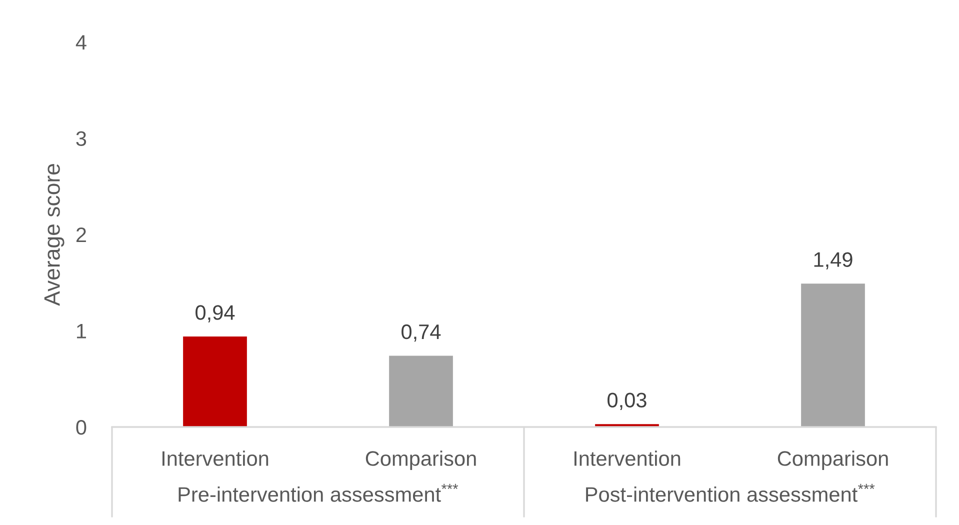  What do you see at coordinates (81, 331) in the screenshot?
I see `y-tick-label: 1` at bounding box center [81, 331].